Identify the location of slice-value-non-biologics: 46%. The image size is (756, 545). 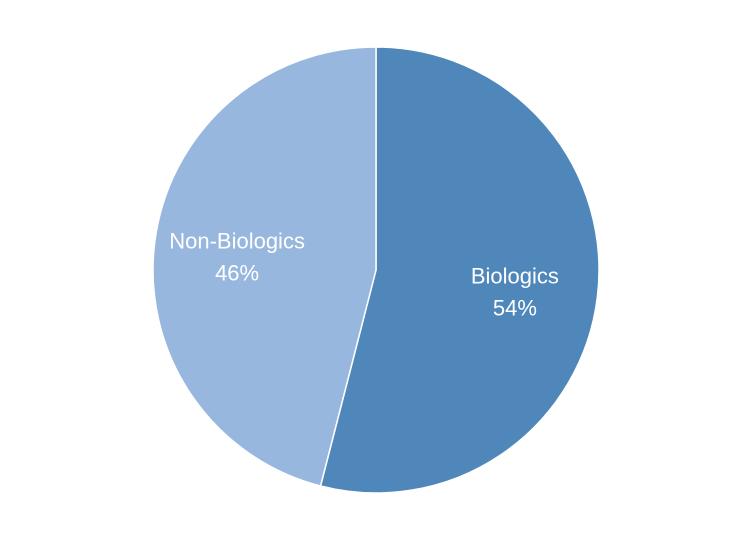
(237, 273).